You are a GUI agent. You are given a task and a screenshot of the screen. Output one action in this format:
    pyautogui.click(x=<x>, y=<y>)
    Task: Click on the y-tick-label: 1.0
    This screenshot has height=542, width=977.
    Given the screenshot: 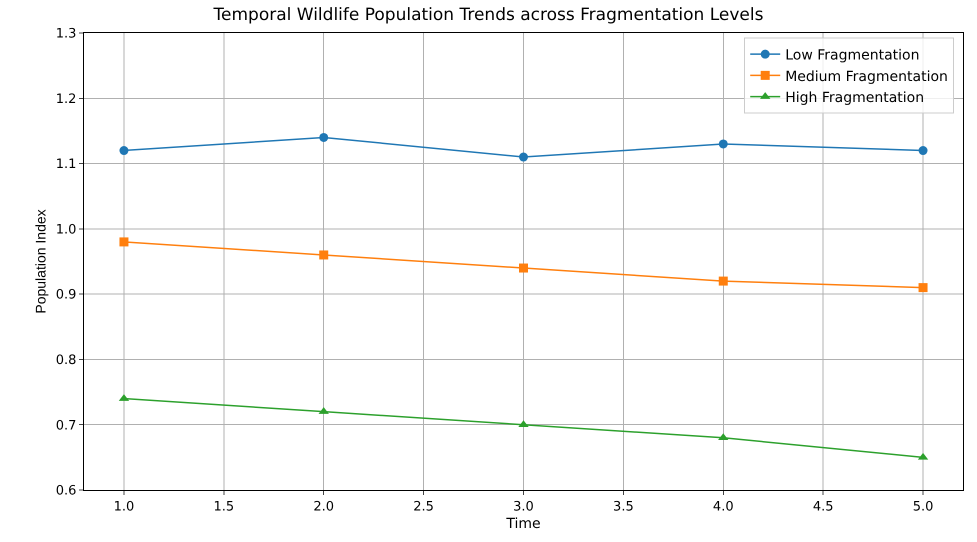 What is the action you would take?
    pyautogui.click(x=66, y=230)
    